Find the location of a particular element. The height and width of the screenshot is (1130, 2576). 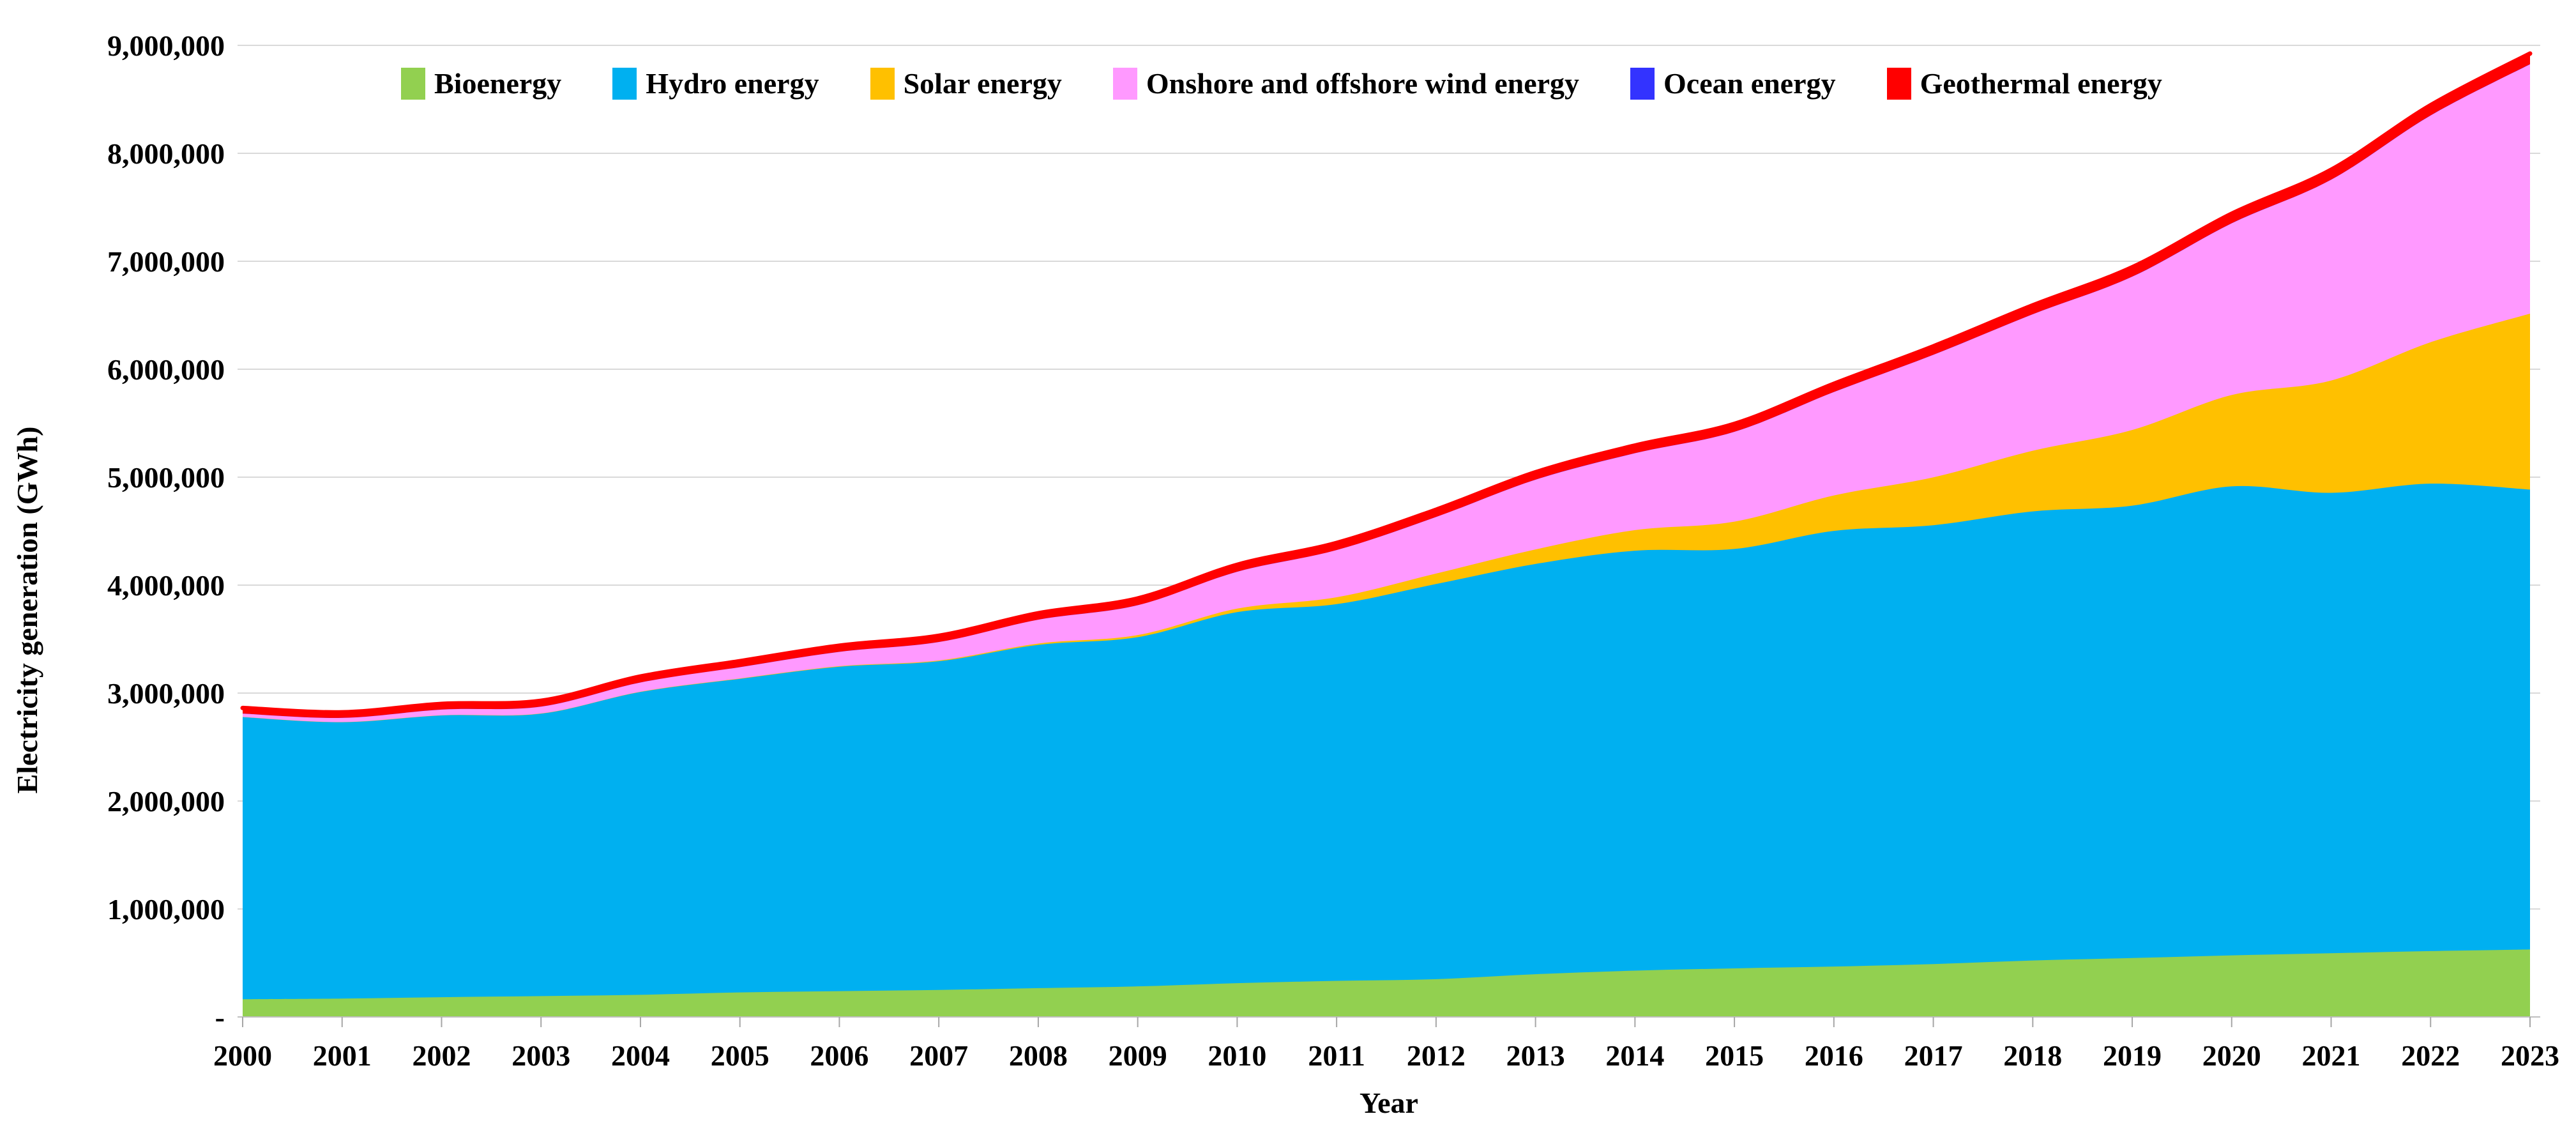

x-tick-label: 2014 is located at coordinates (1635, 1055).